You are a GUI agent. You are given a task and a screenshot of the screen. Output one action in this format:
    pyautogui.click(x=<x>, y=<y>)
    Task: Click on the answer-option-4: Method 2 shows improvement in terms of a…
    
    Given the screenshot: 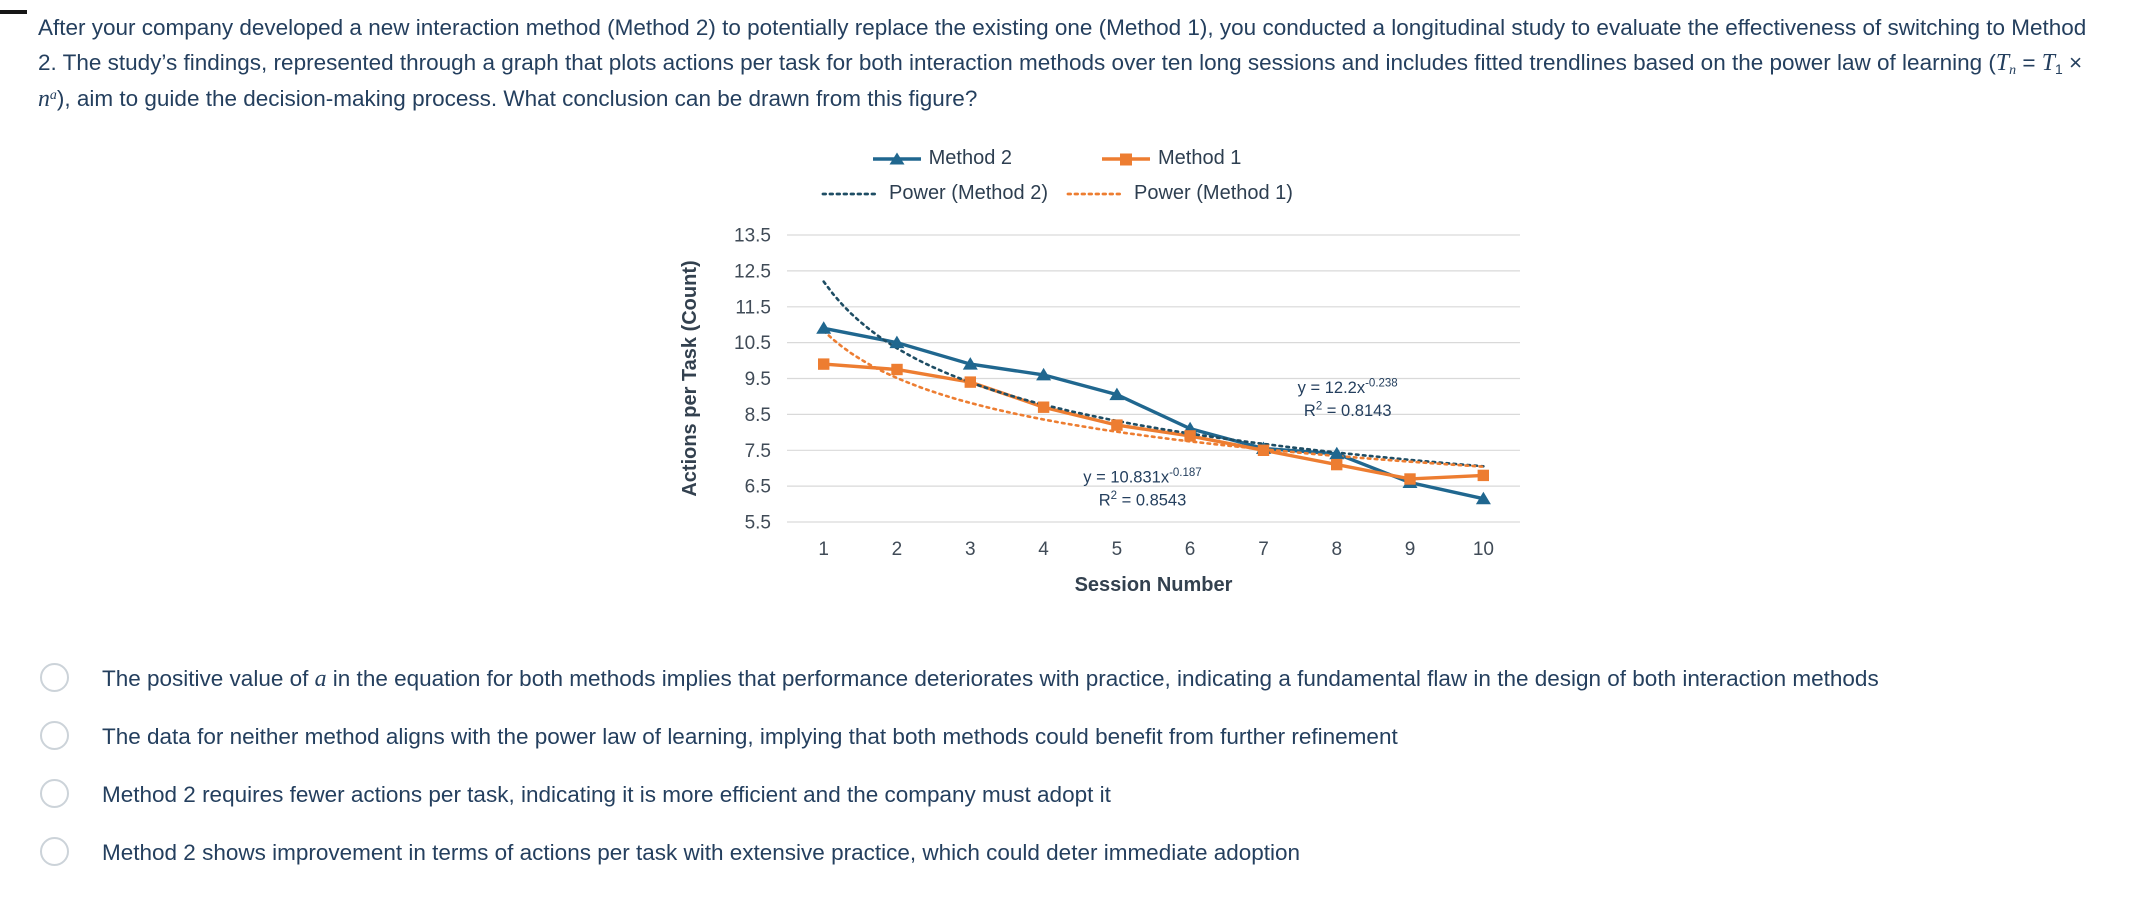 What is the action you would take?
    pyautogui.click(x=1068, y=853)
    